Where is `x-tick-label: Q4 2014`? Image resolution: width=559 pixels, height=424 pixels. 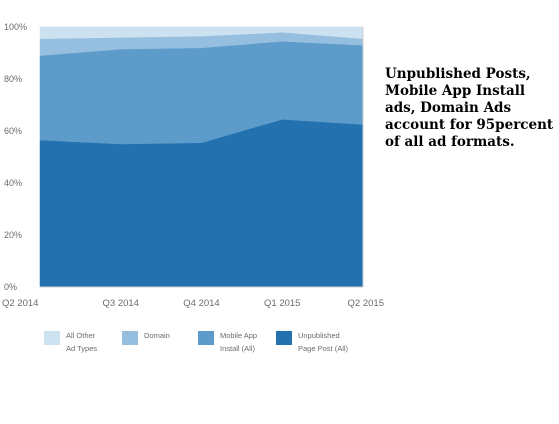 x-tick-label: Q4 2014 is located at coordinates (201, 303).